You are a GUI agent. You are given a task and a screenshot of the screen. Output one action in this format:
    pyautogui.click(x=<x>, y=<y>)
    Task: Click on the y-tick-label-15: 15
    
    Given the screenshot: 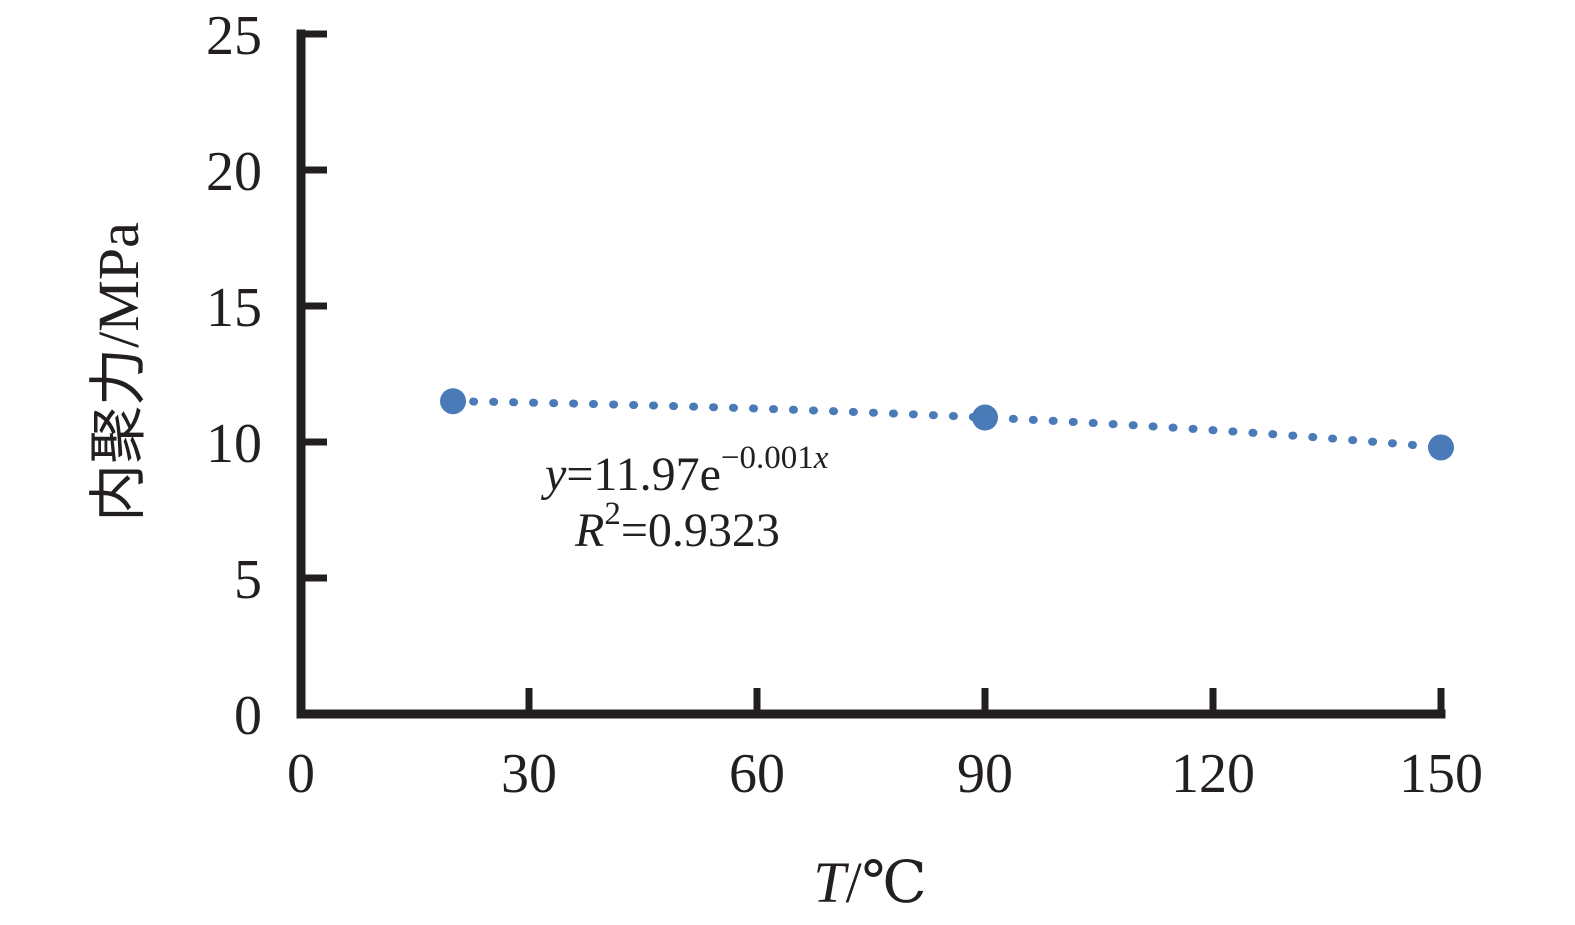 What is the action you would take?
    pyautogui.click(x=234, y=308)
    